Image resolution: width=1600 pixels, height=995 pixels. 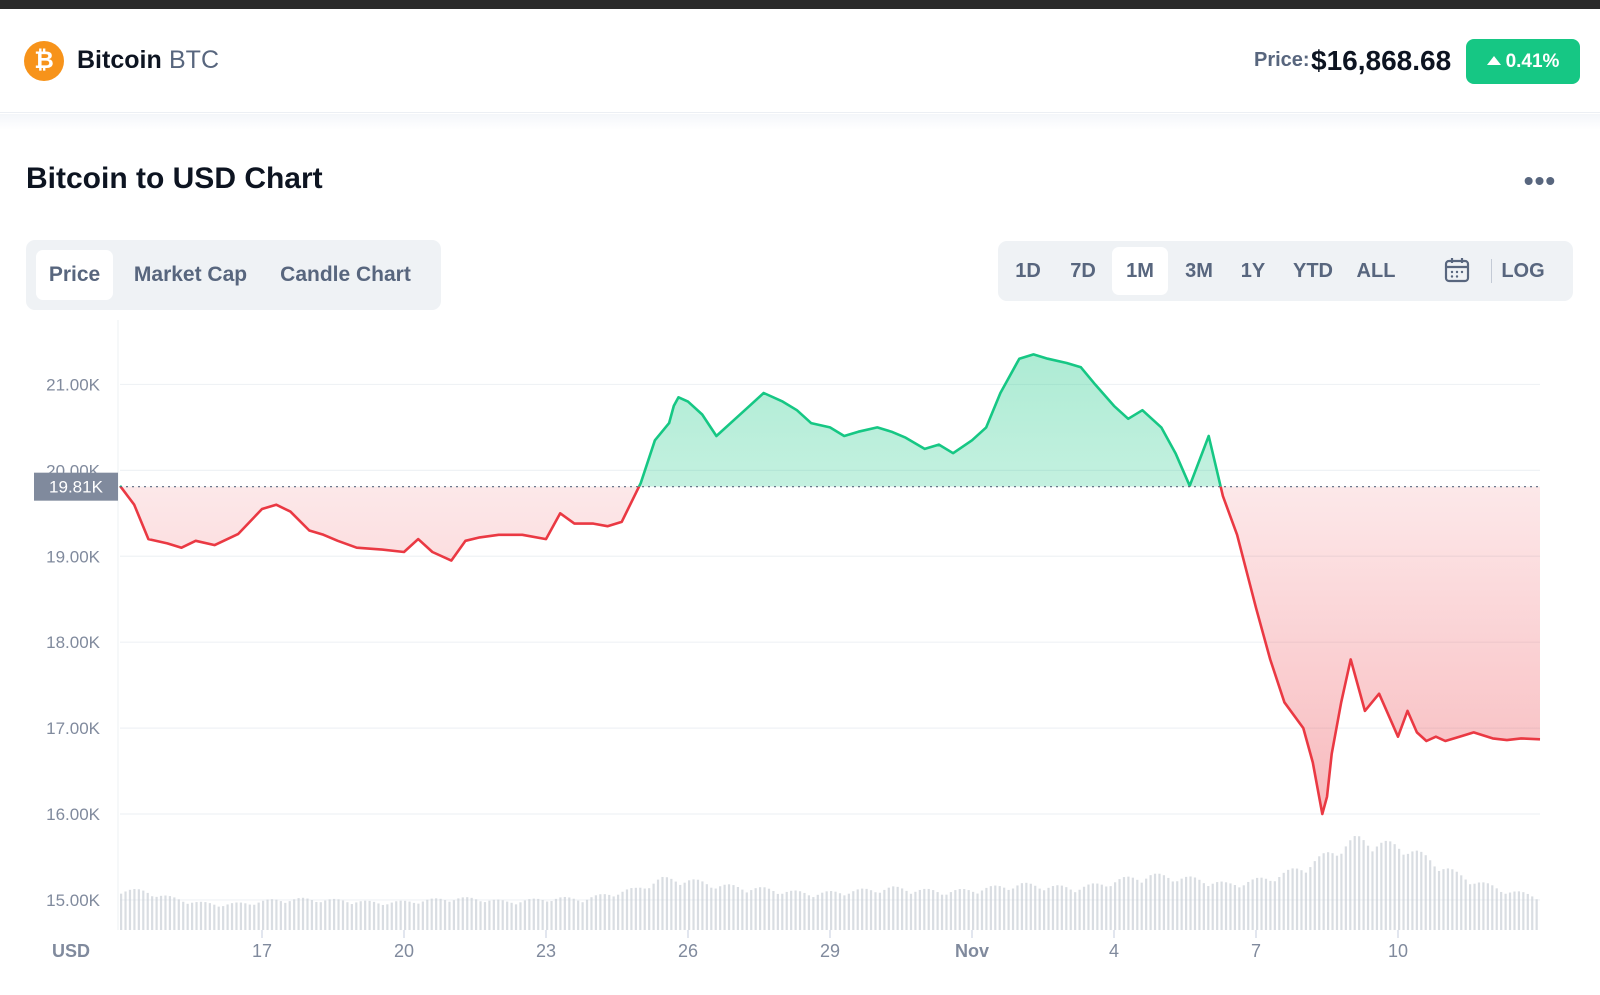 I want to click on more-options-button: •••, so click(x=1540, y=180).